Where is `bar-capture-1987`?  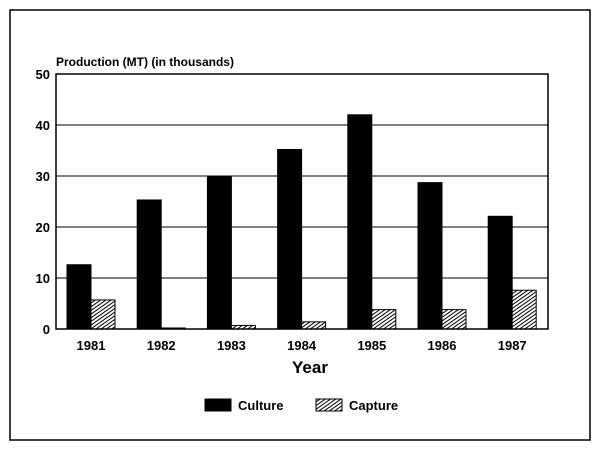 bar-capture-1987 is located at coordinates (524, 309).